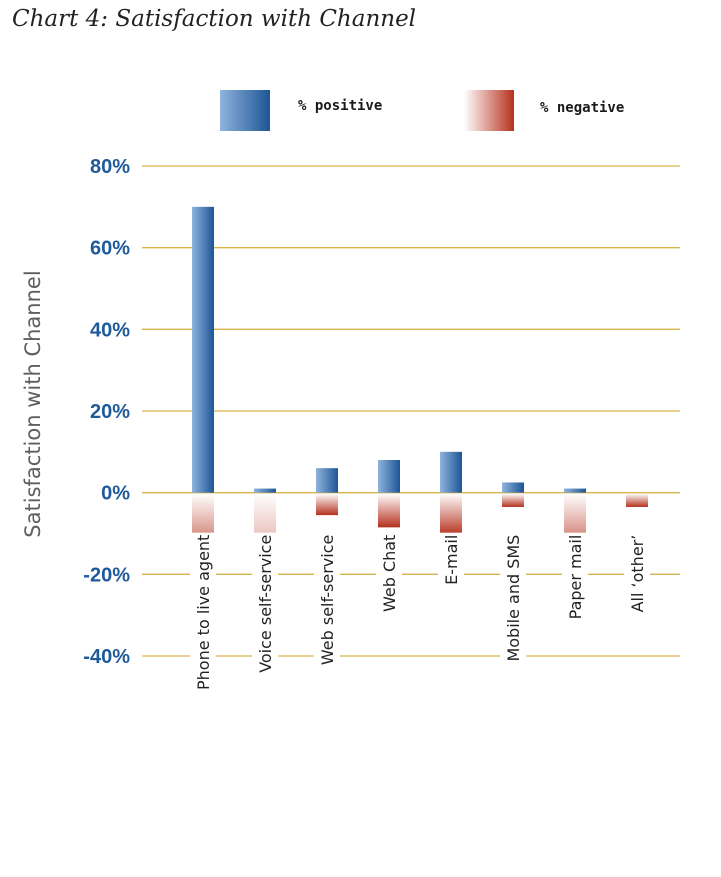 Image resolution: width=721 pixels, height=877 pixels. I want to click on legend-label-negative: % negative, so click(582, 108).